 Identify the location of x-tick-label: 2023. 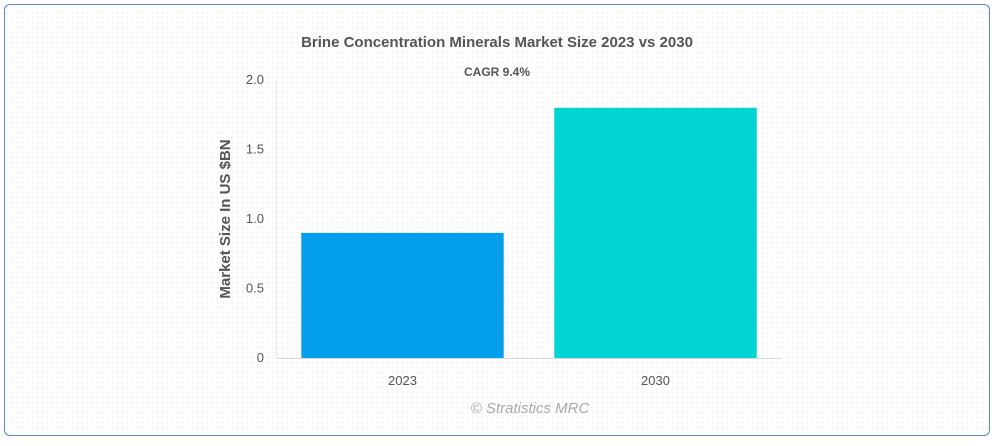
(402, 380).